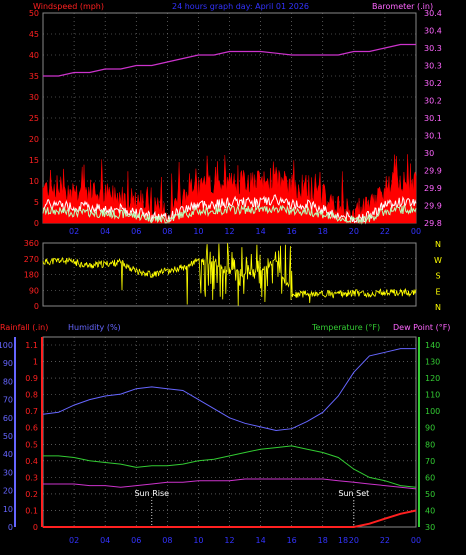 The height and width of the screenshot is (555, 466). What do you see at coordinates (437, 276) in the screenshot?
I see `panel2-compass-label: S` at bounding box center [437, 276].